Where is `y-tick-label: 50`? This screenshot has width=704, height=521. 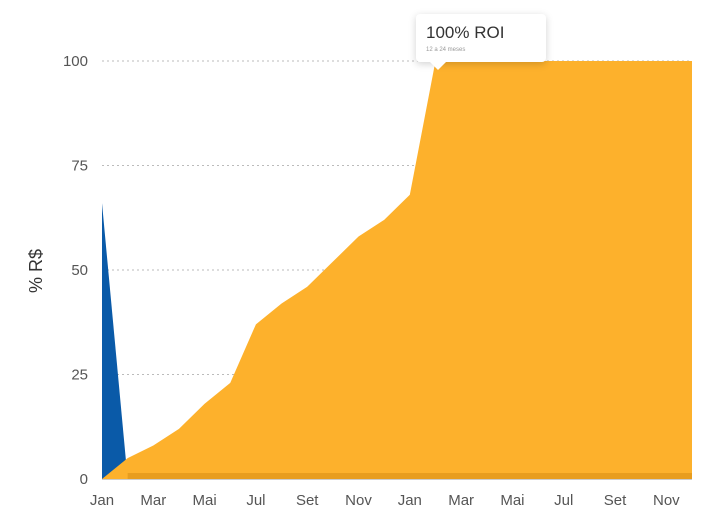 y-tick-label: 50 is located at coordinates (79, 270).